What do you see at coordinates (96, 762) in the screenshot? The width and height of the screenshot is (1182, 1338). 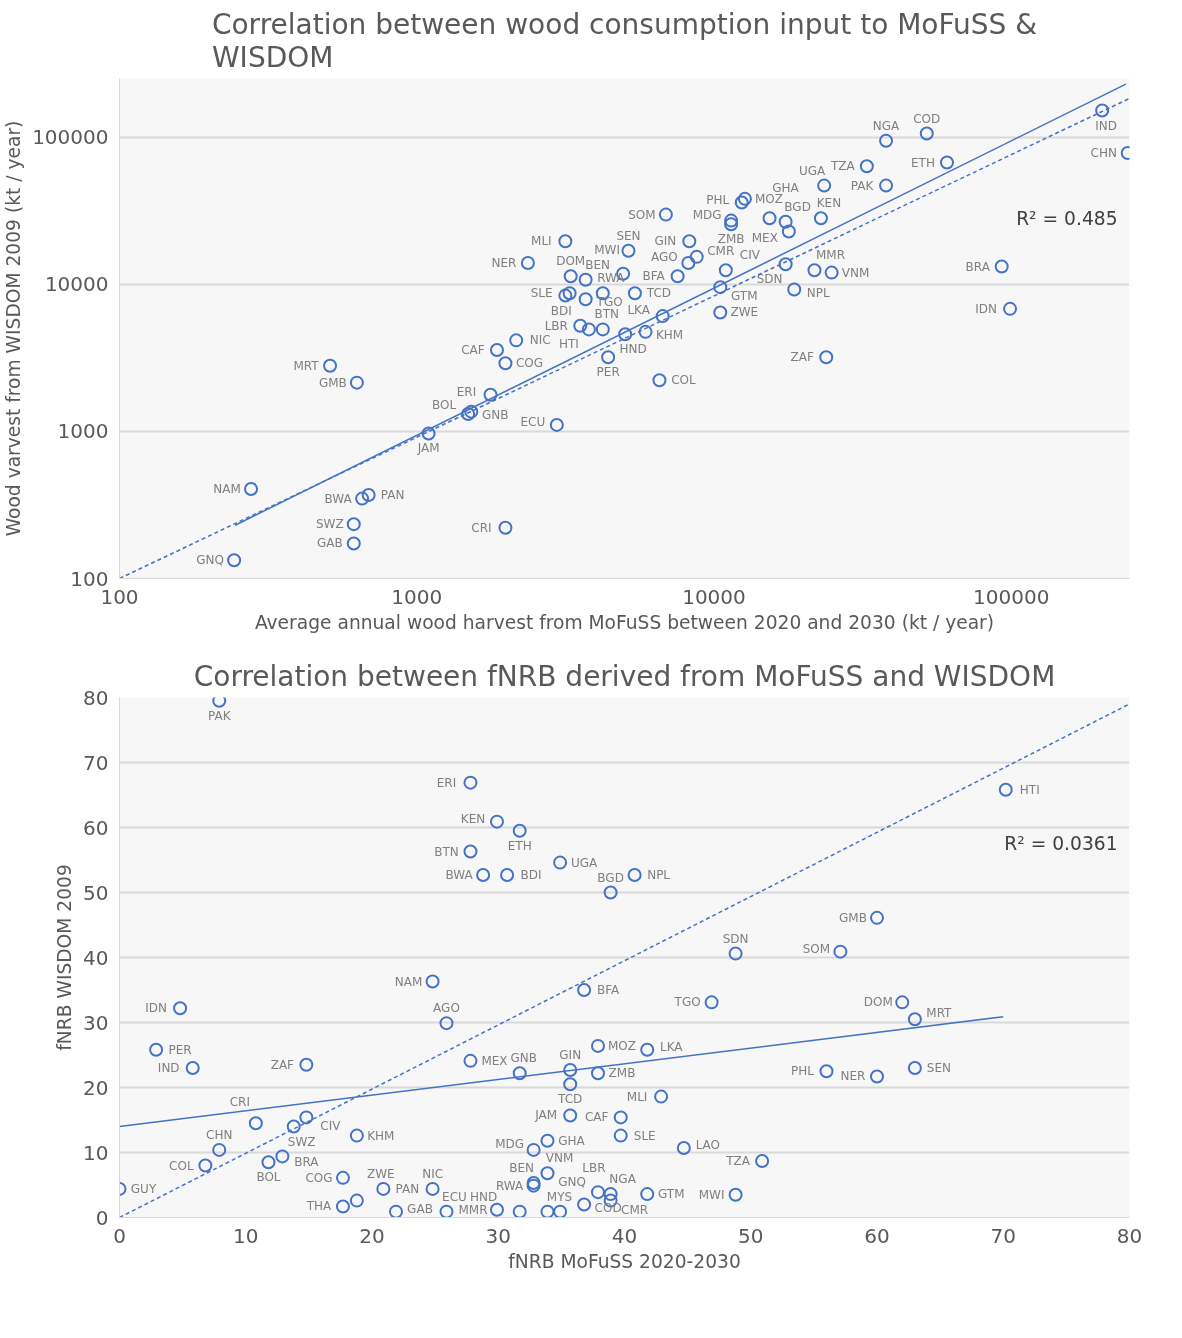 I see `y-tick-label: 70` at bounding box center [96, 762].